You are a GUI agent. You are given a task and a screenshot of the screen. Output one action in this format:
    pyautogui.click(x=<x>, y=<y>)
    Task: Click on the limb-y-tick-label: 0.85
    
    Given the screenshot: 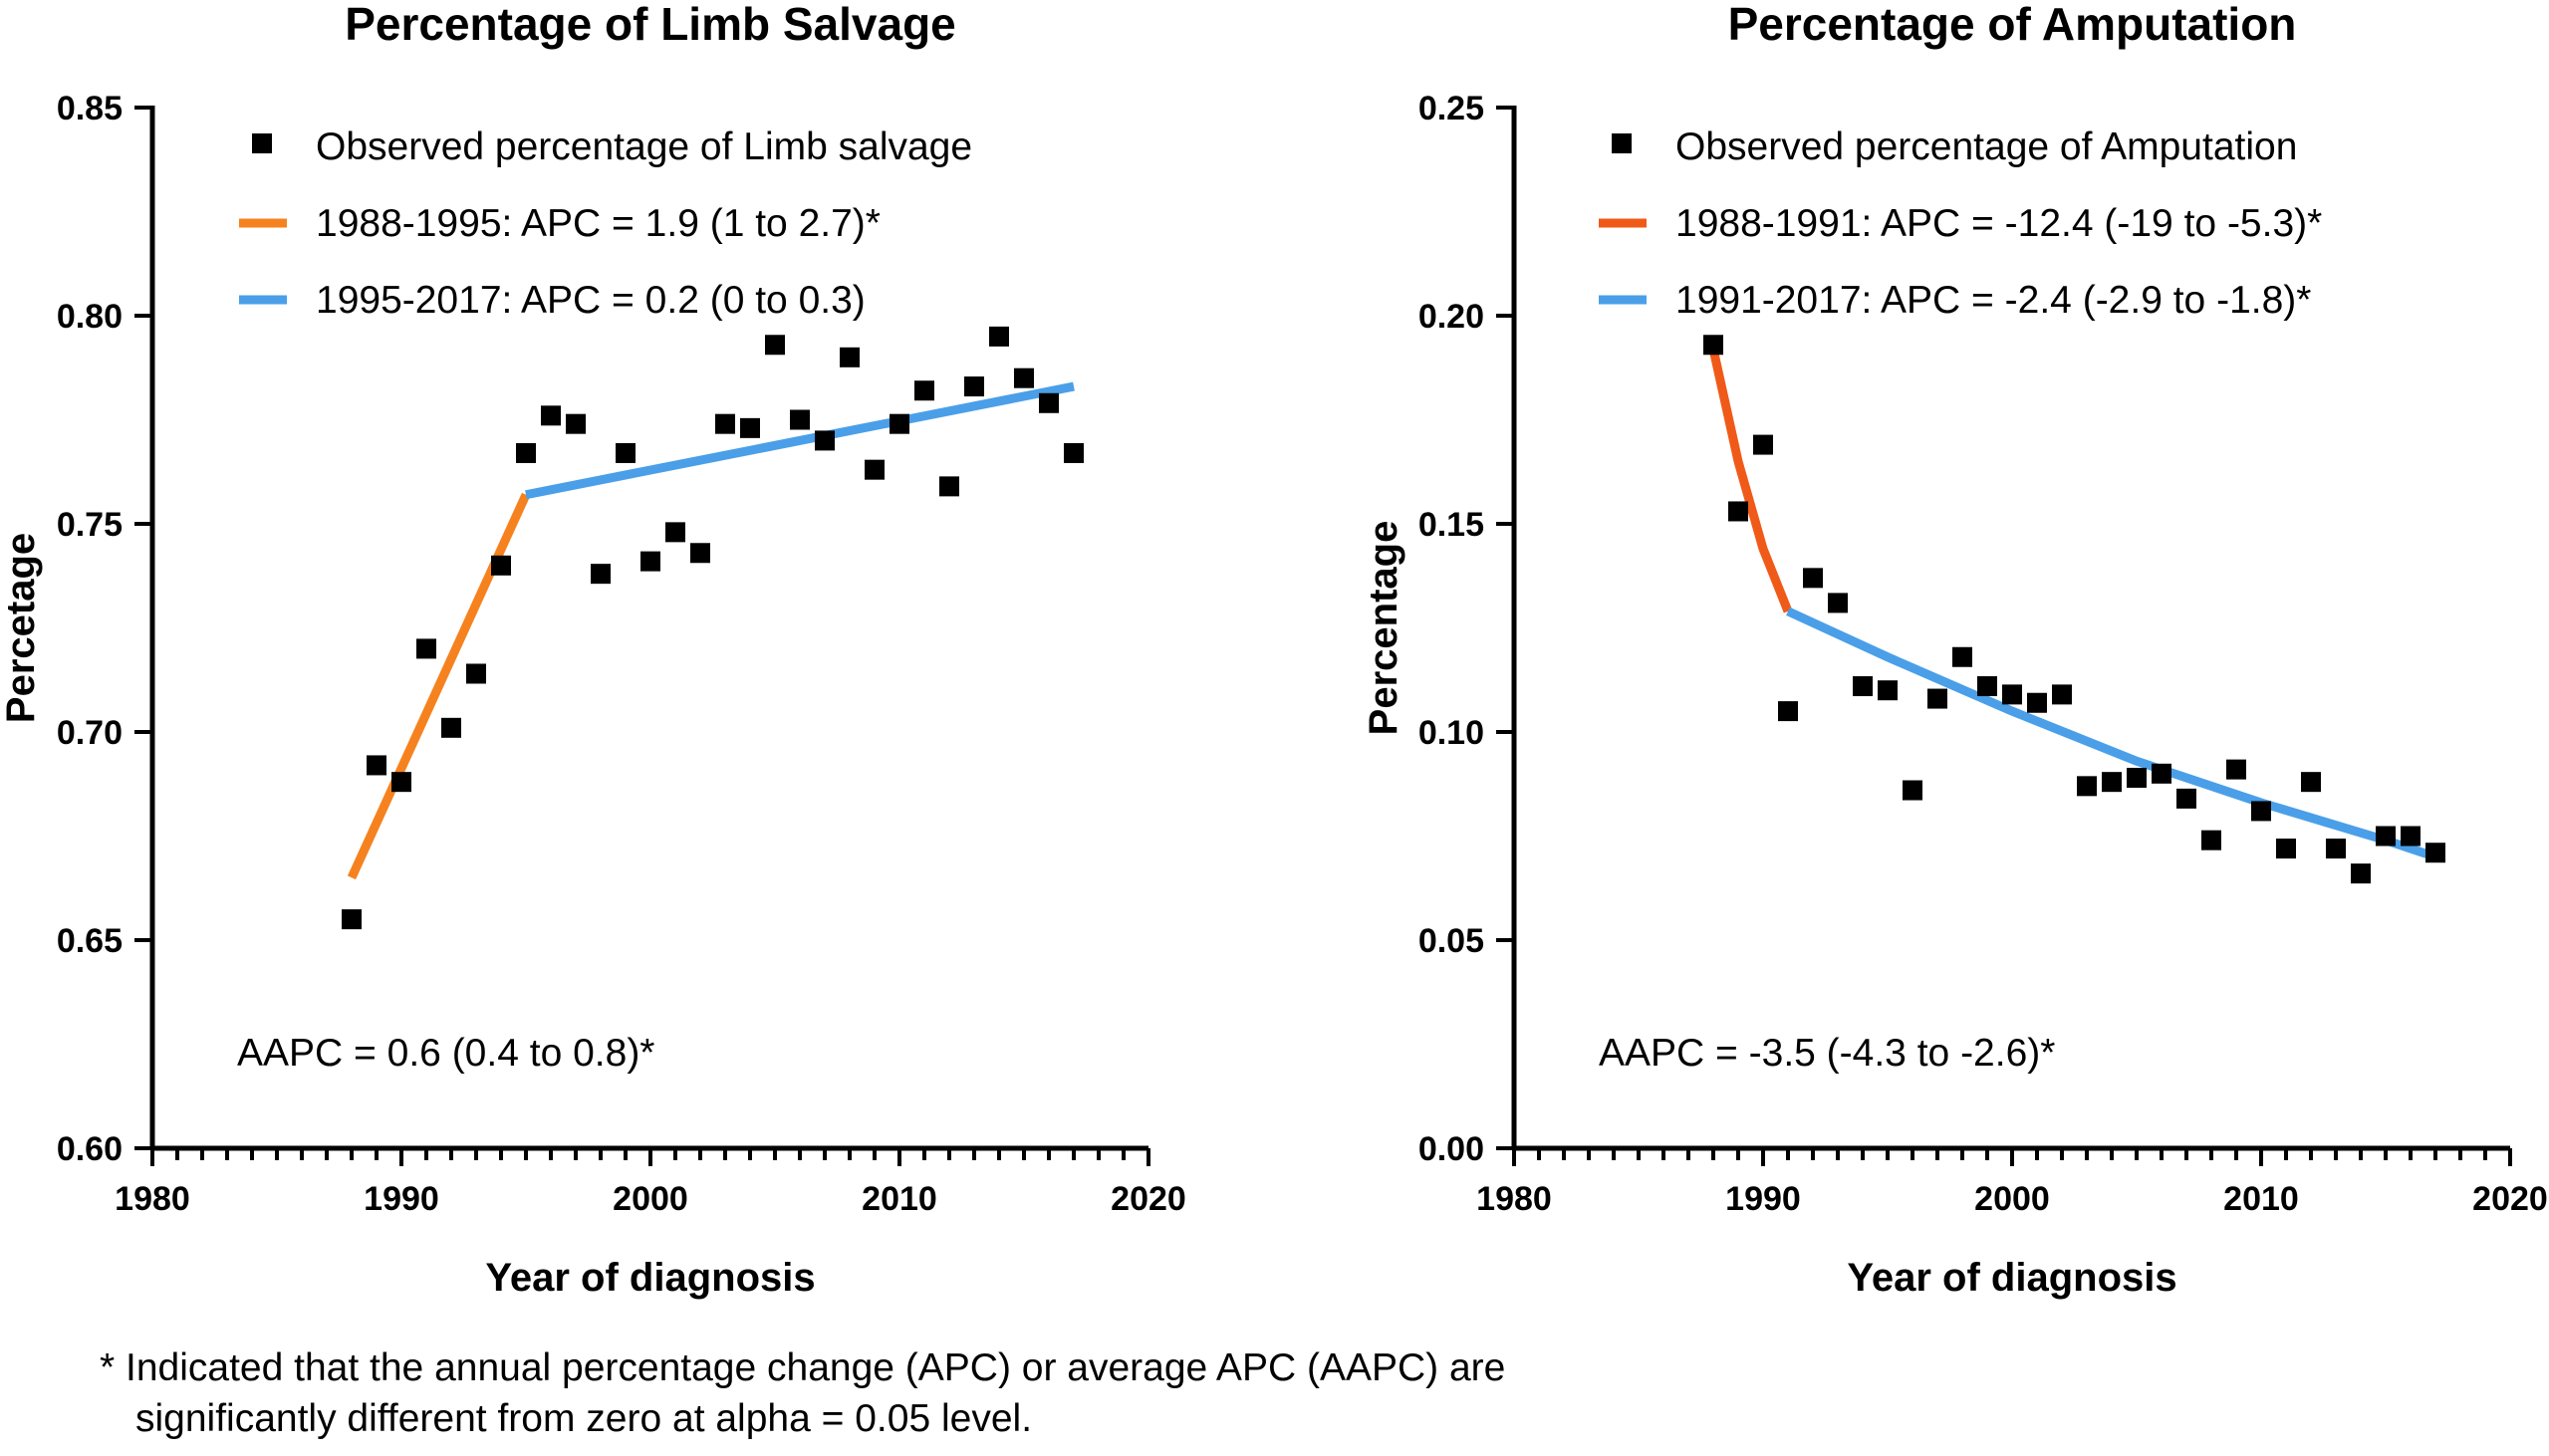 What is the action you would take?
    pyautogui.click(x=90, y=108)
    